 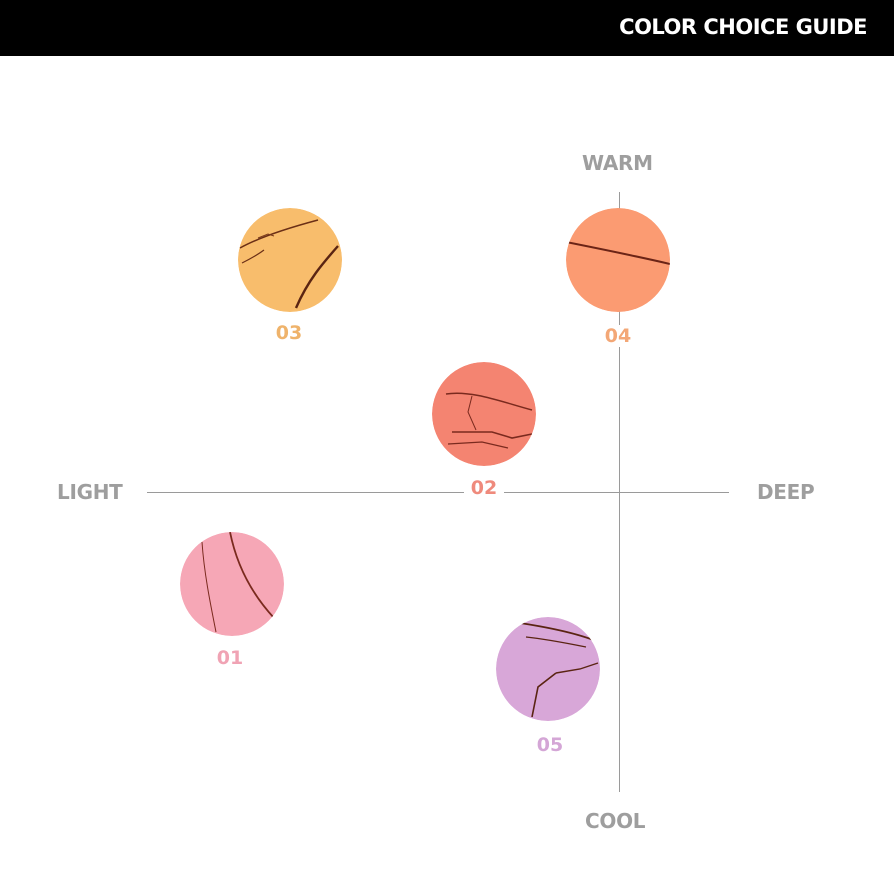 What do you see at coordinates (618, 336) in the screenshot?
I see `shade-number-04: 04` at bounding box center [618, 336].